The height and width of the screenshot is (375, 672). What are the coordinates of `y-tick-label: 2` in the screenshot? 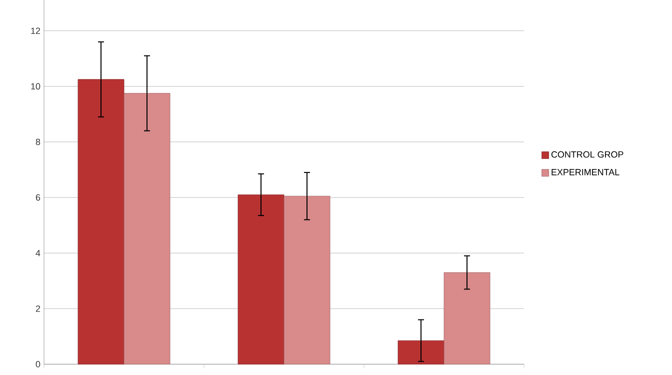 It's located at (38, 308).